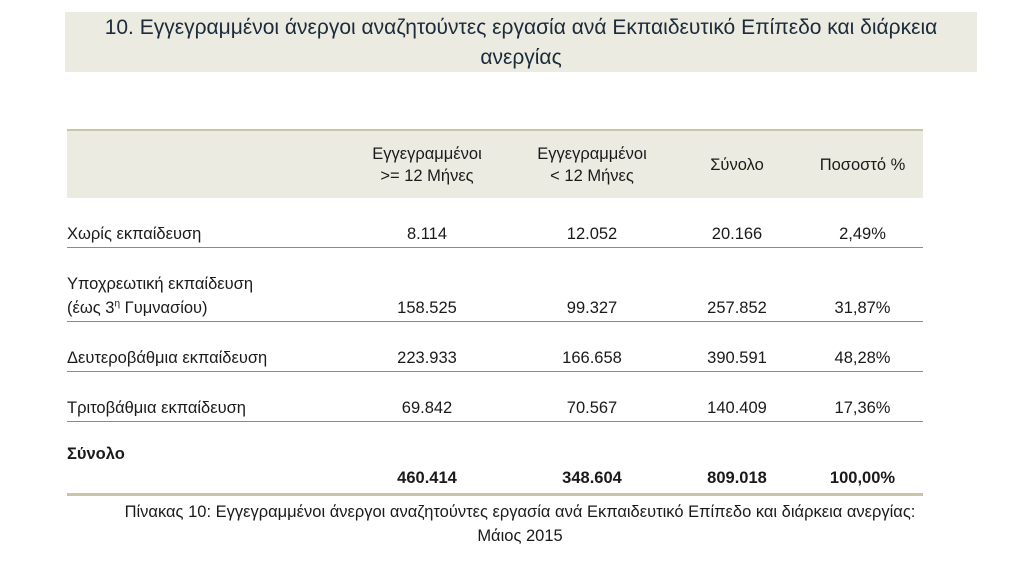  What do you see at coordinates (592, 409) in the screenshot?
I see `cell-lt12: 70.567` at bounding box center [592, 409].